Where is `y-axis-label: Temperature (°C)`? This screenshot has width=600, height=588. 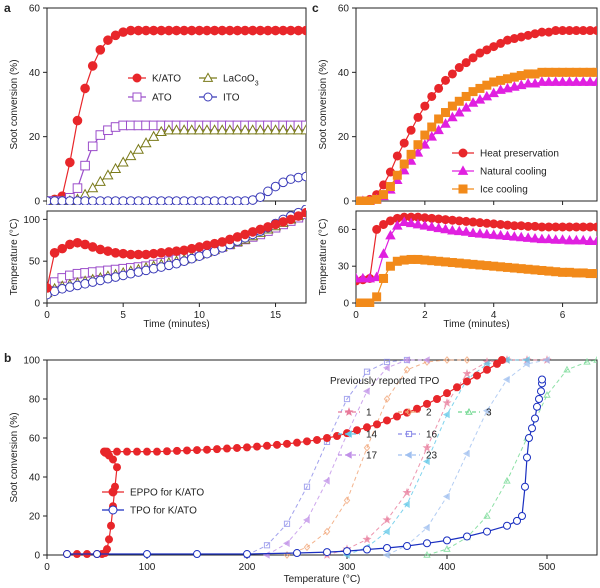
y-axis-label: Temperature (°C) is located at coordinates (14, 257).